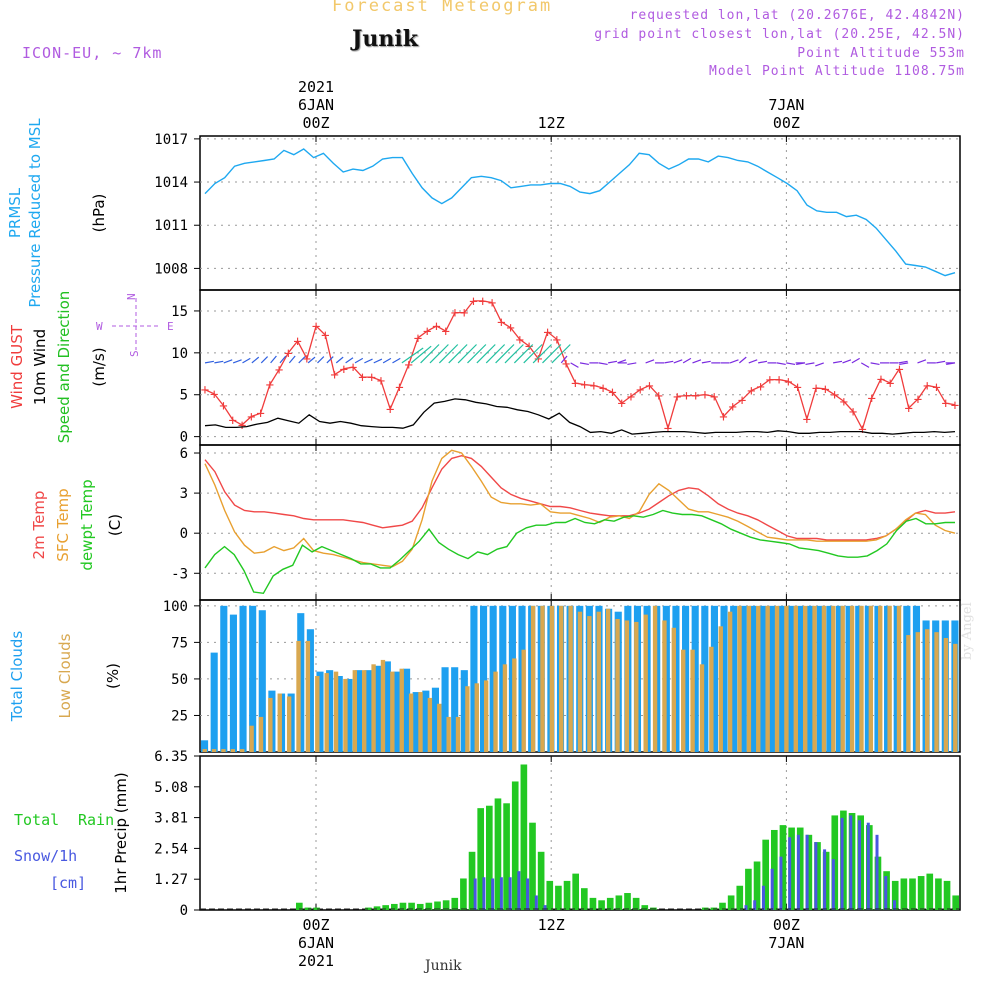 Image resolution: width=1000 pixels, height=1000 pixels. I want to click on precip-unit-label-line: 1hr Precip (mm), so click(121, 832).